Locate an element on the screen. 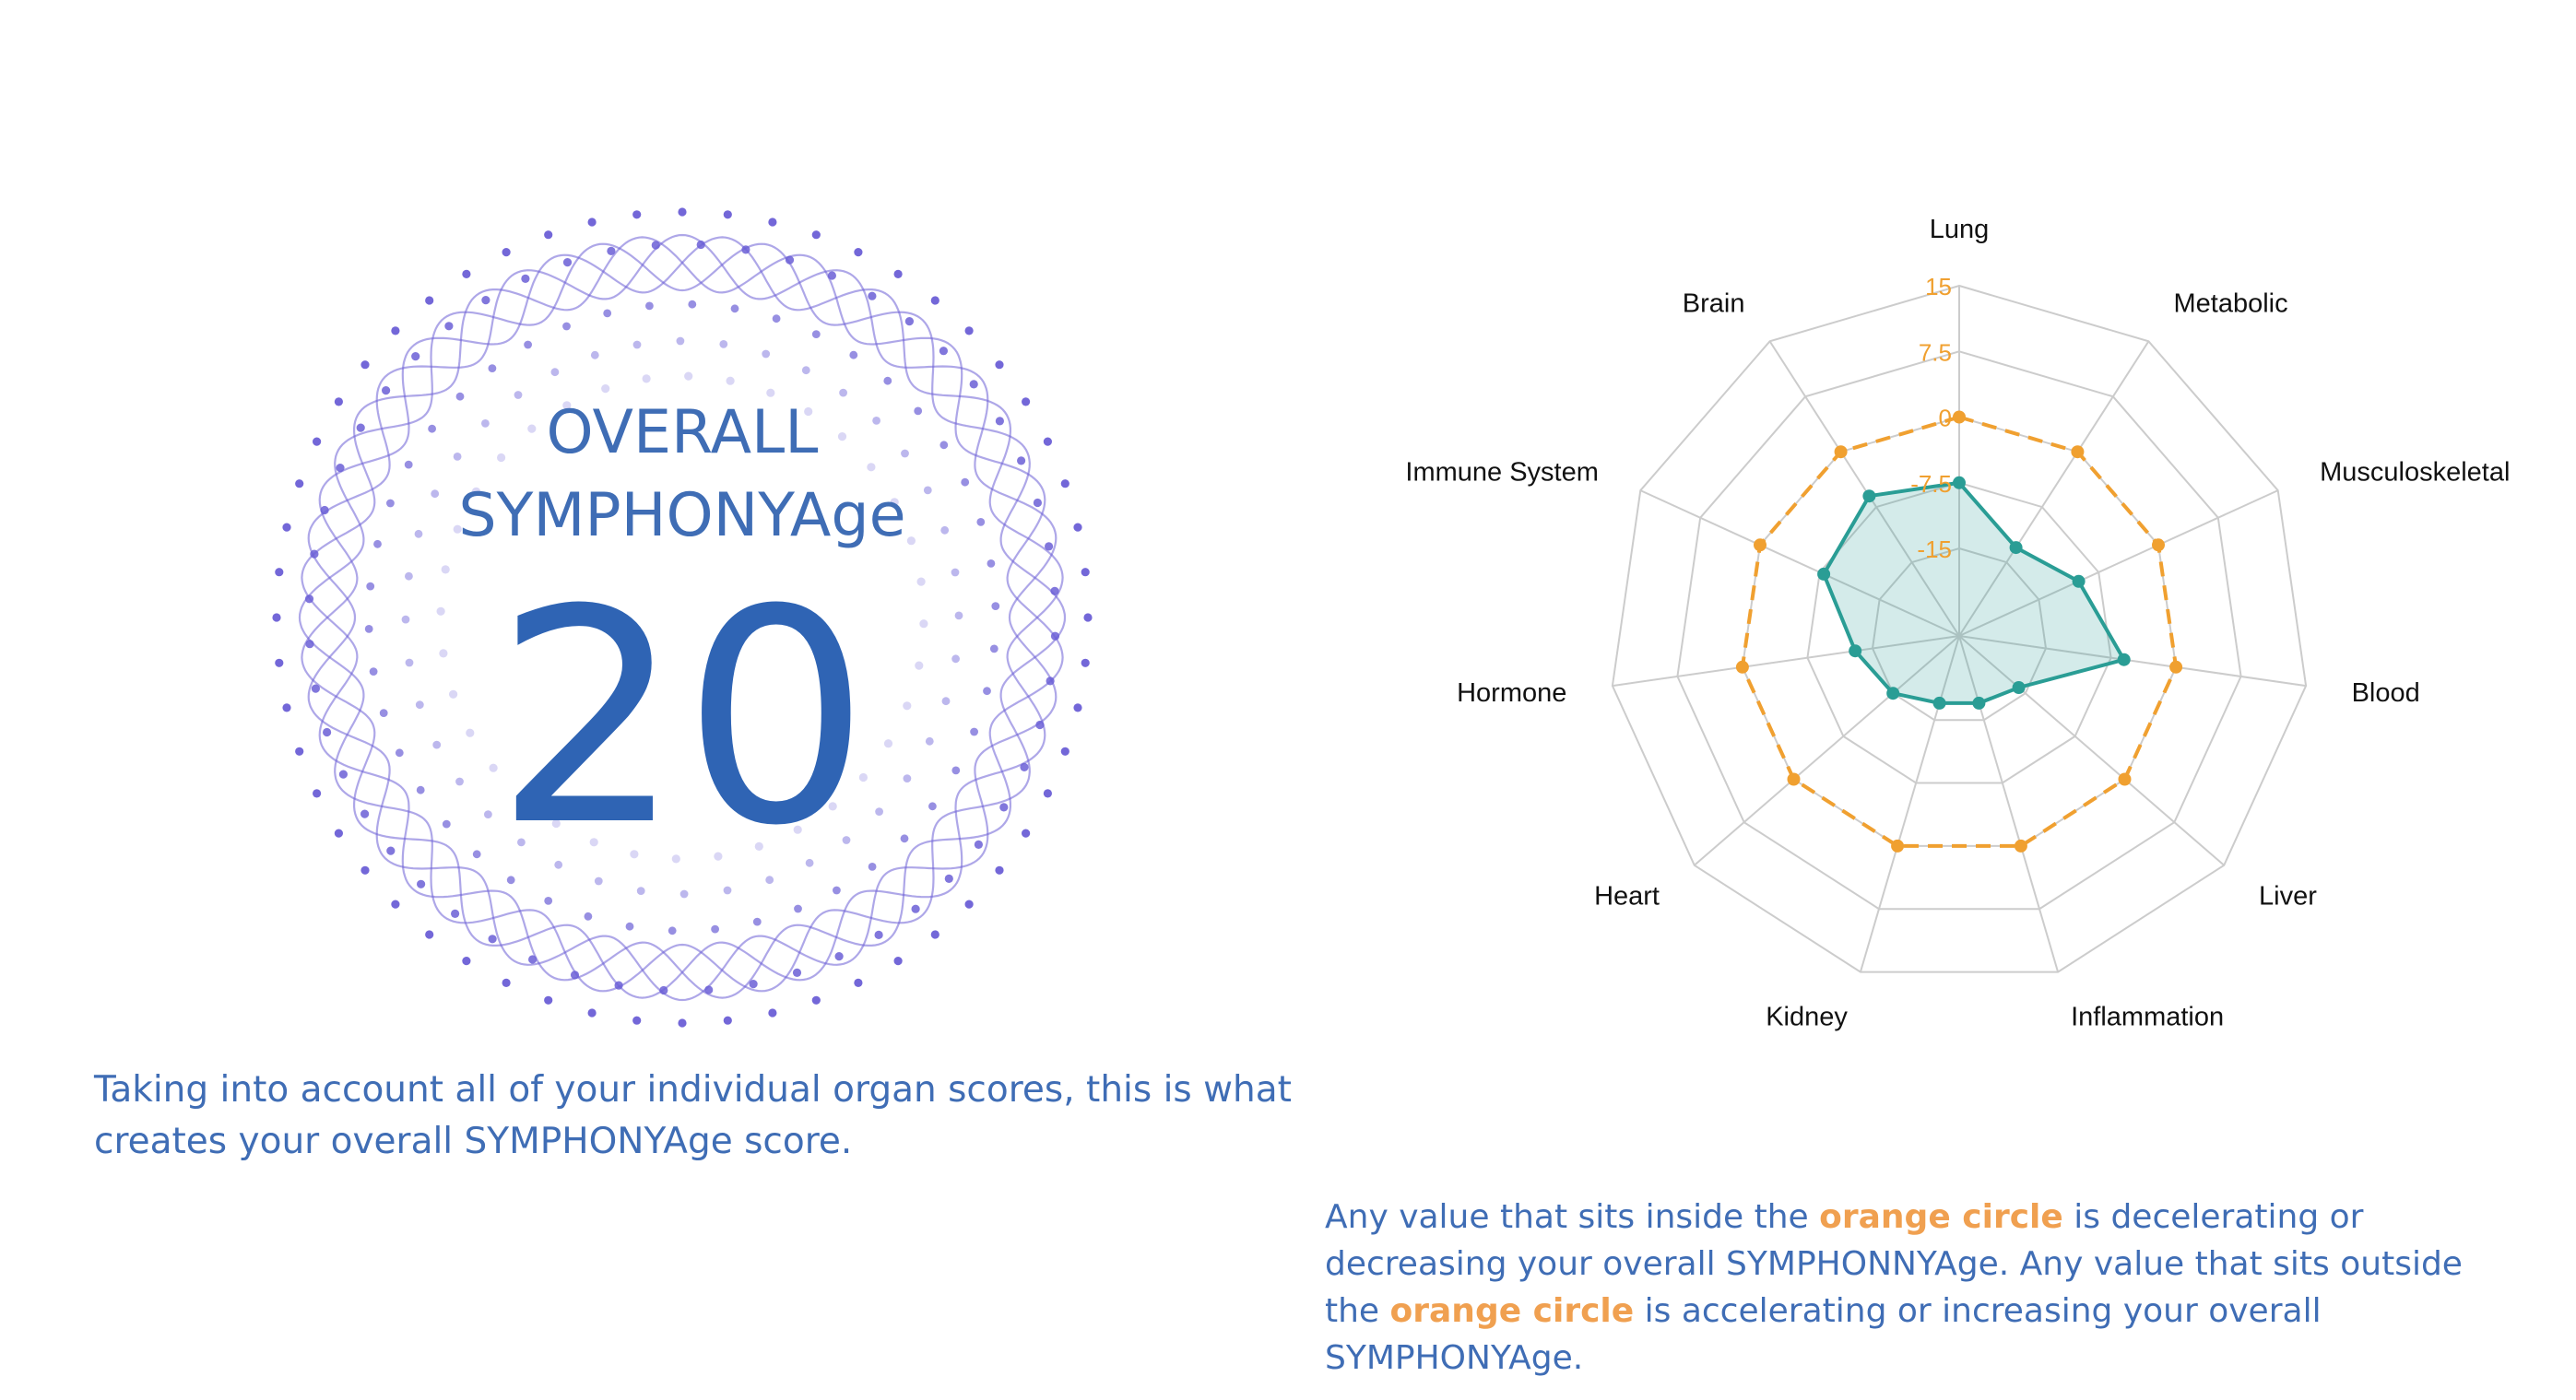  orange-circle-highlight-2: orange circle is located at coordinates (1512, 1311).